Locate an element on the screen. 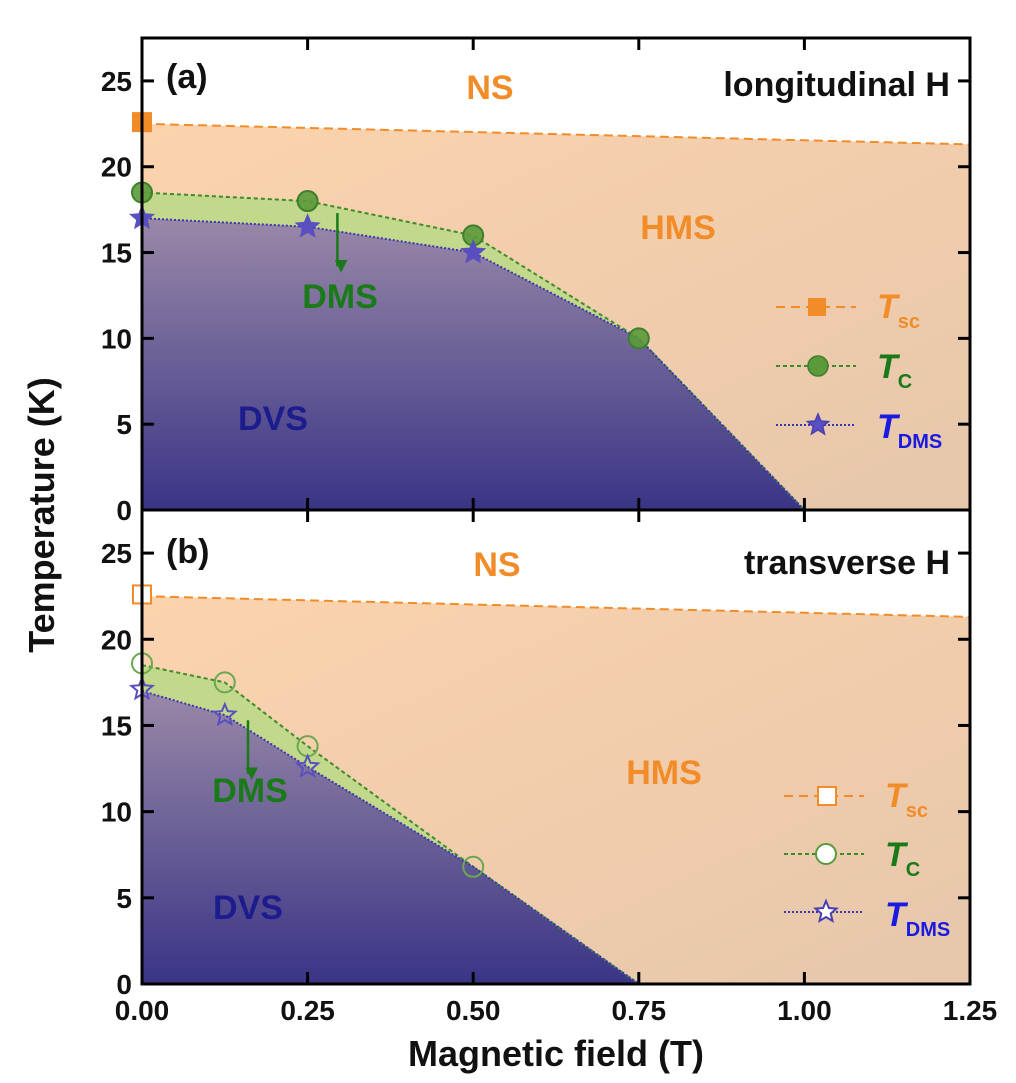 Image resolution: width=1016 pixels, height=1083 pixels. panel-b-xtick-label-2: 0.50 is located at coordinates (473, 1010).